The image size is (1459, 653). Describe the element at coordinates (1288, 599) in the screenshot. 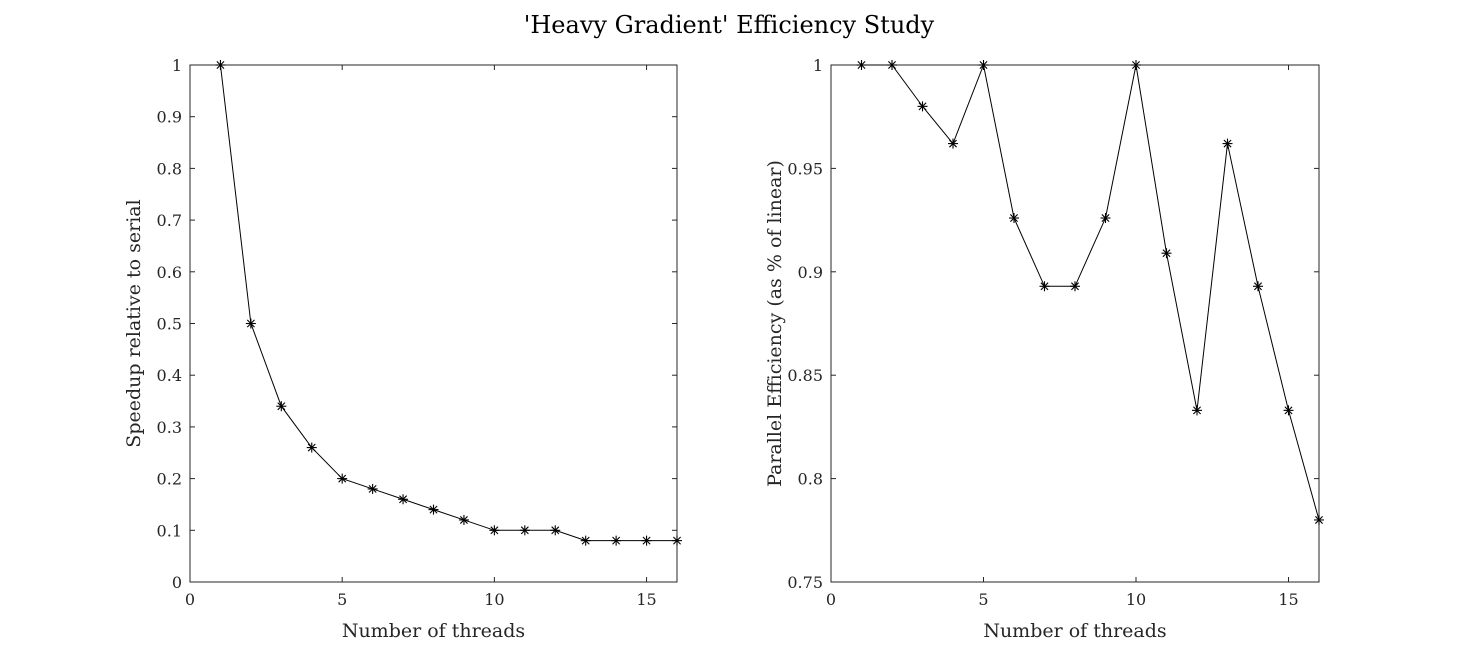

I see `efficiency-xtick-label: 15` at that location.